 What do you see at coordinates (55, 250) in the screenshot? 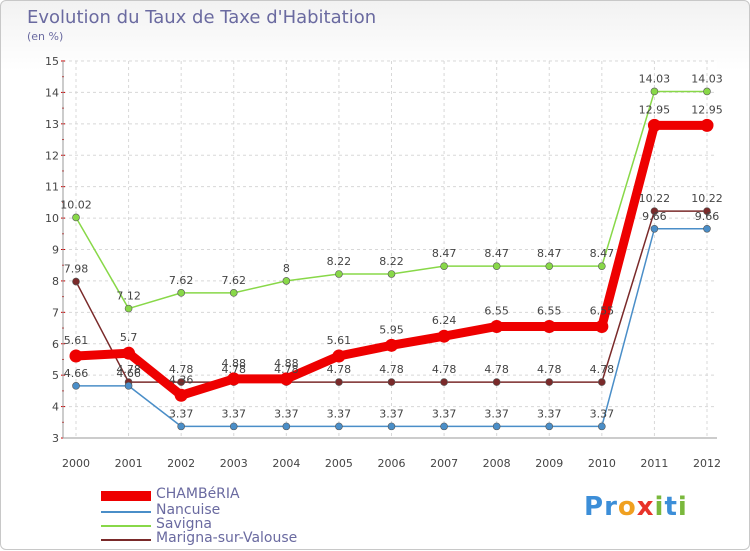
I see `y-tick-label: 9` at bounding box center [55, 250].